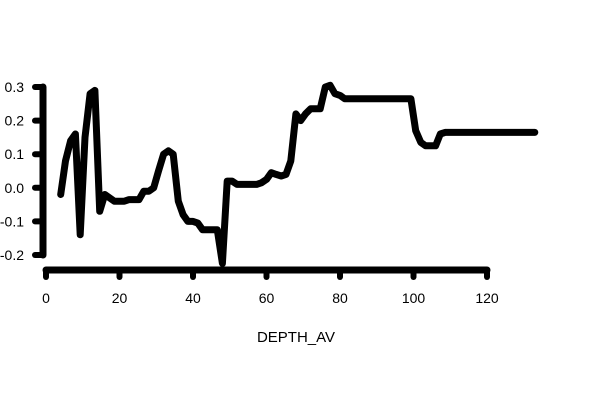 This screenshot has width=592, height=407. I want to click on y-tick-label: 0.2, so click(15, 121).